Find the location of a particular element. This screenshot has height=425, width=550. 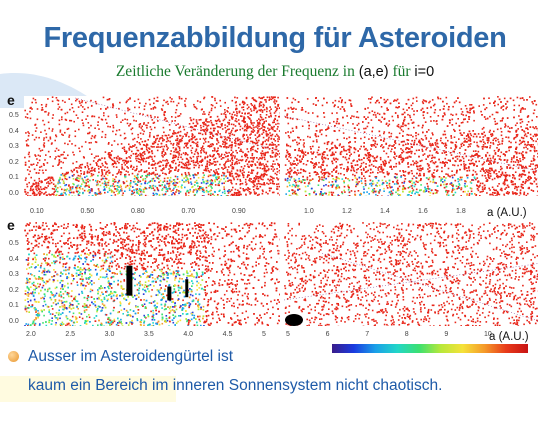

top-right-x-tick: 1.4 is located at coordinates (385, 211).